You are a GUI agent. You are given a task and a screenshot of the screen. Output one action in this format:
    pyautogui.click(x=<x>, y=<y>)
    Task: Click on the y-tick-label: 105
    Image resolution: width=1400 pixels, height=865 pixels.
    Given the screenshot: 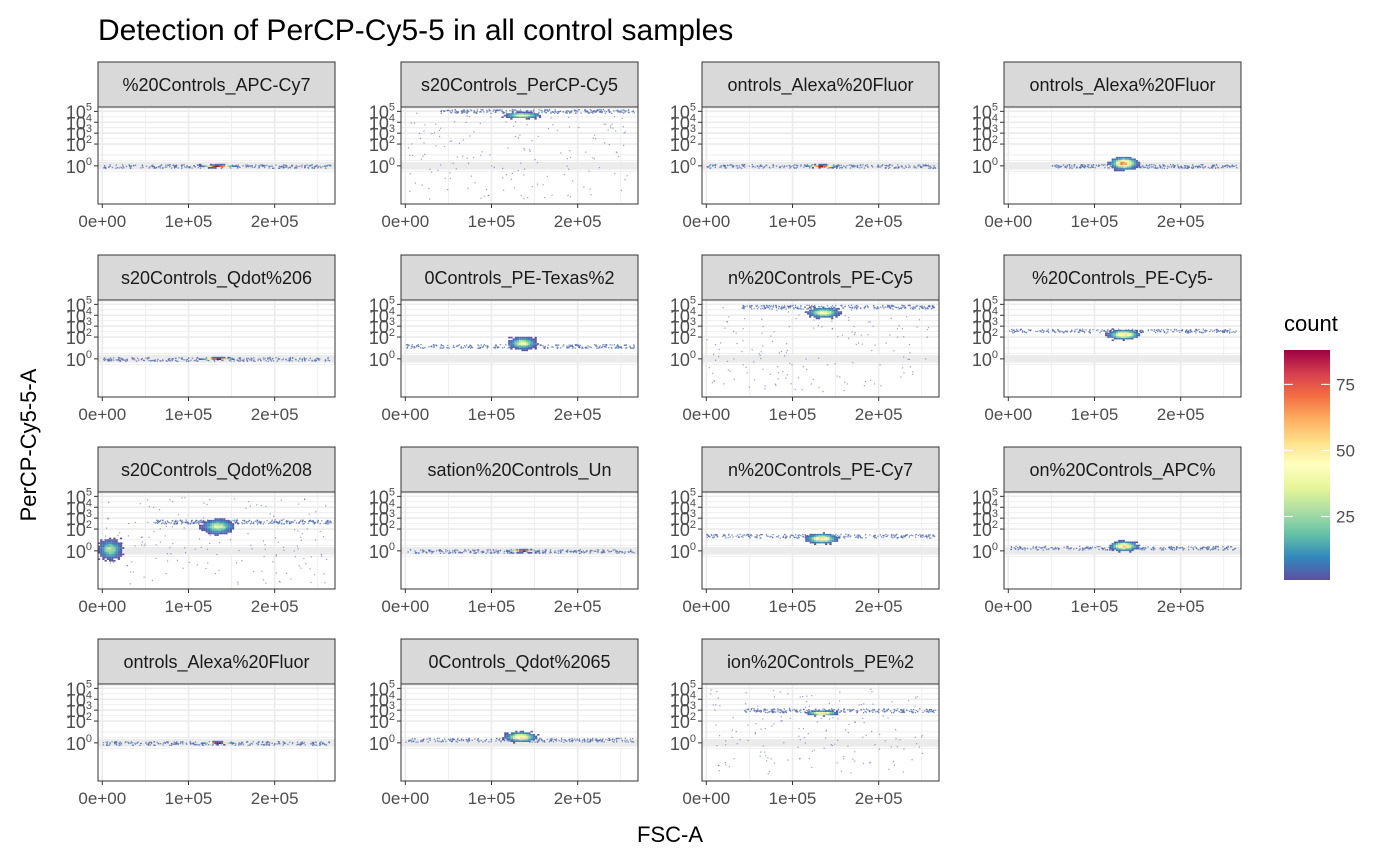 What is the action you would take?
    pyautogui.click(x=382, y=496)
    